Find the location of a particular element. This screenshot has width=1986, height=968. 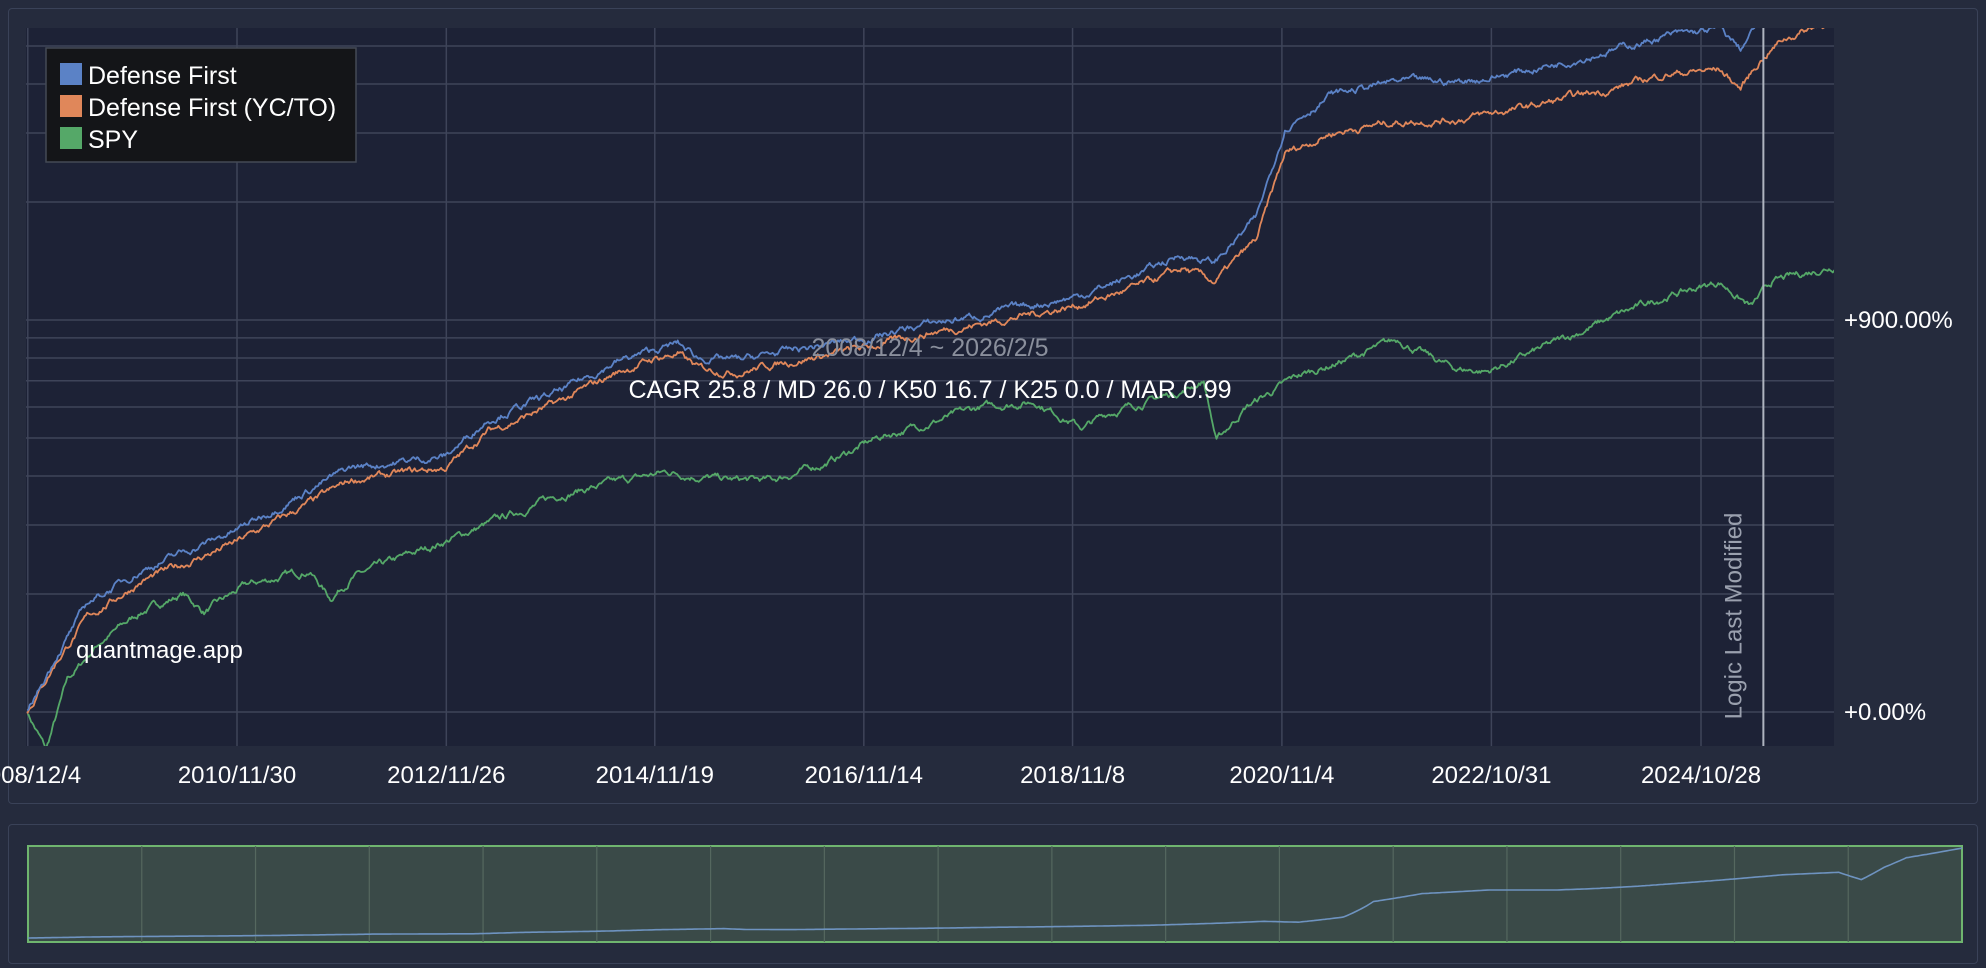

logic-last-modified-label: Logic Last Modified is located at coordinates (1733, 616).